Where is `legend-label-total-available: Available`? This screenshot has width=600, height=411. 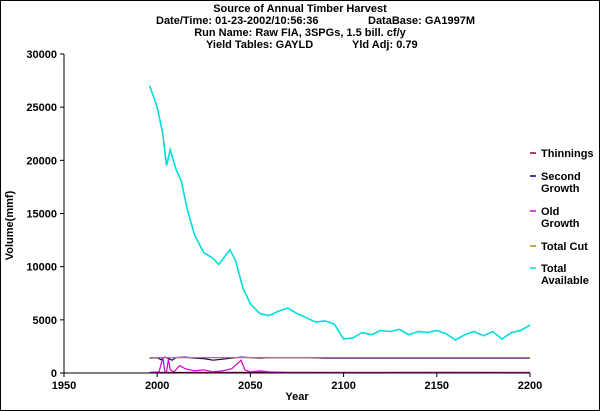 legend-label-total-available: Available is located at coordinates (565, 281).